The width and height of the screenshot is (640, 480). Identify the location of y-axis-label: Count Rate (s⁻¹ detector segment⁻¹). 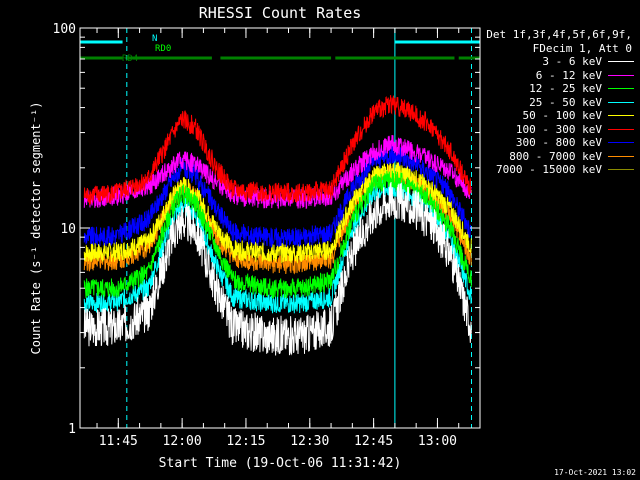
(36, 228).